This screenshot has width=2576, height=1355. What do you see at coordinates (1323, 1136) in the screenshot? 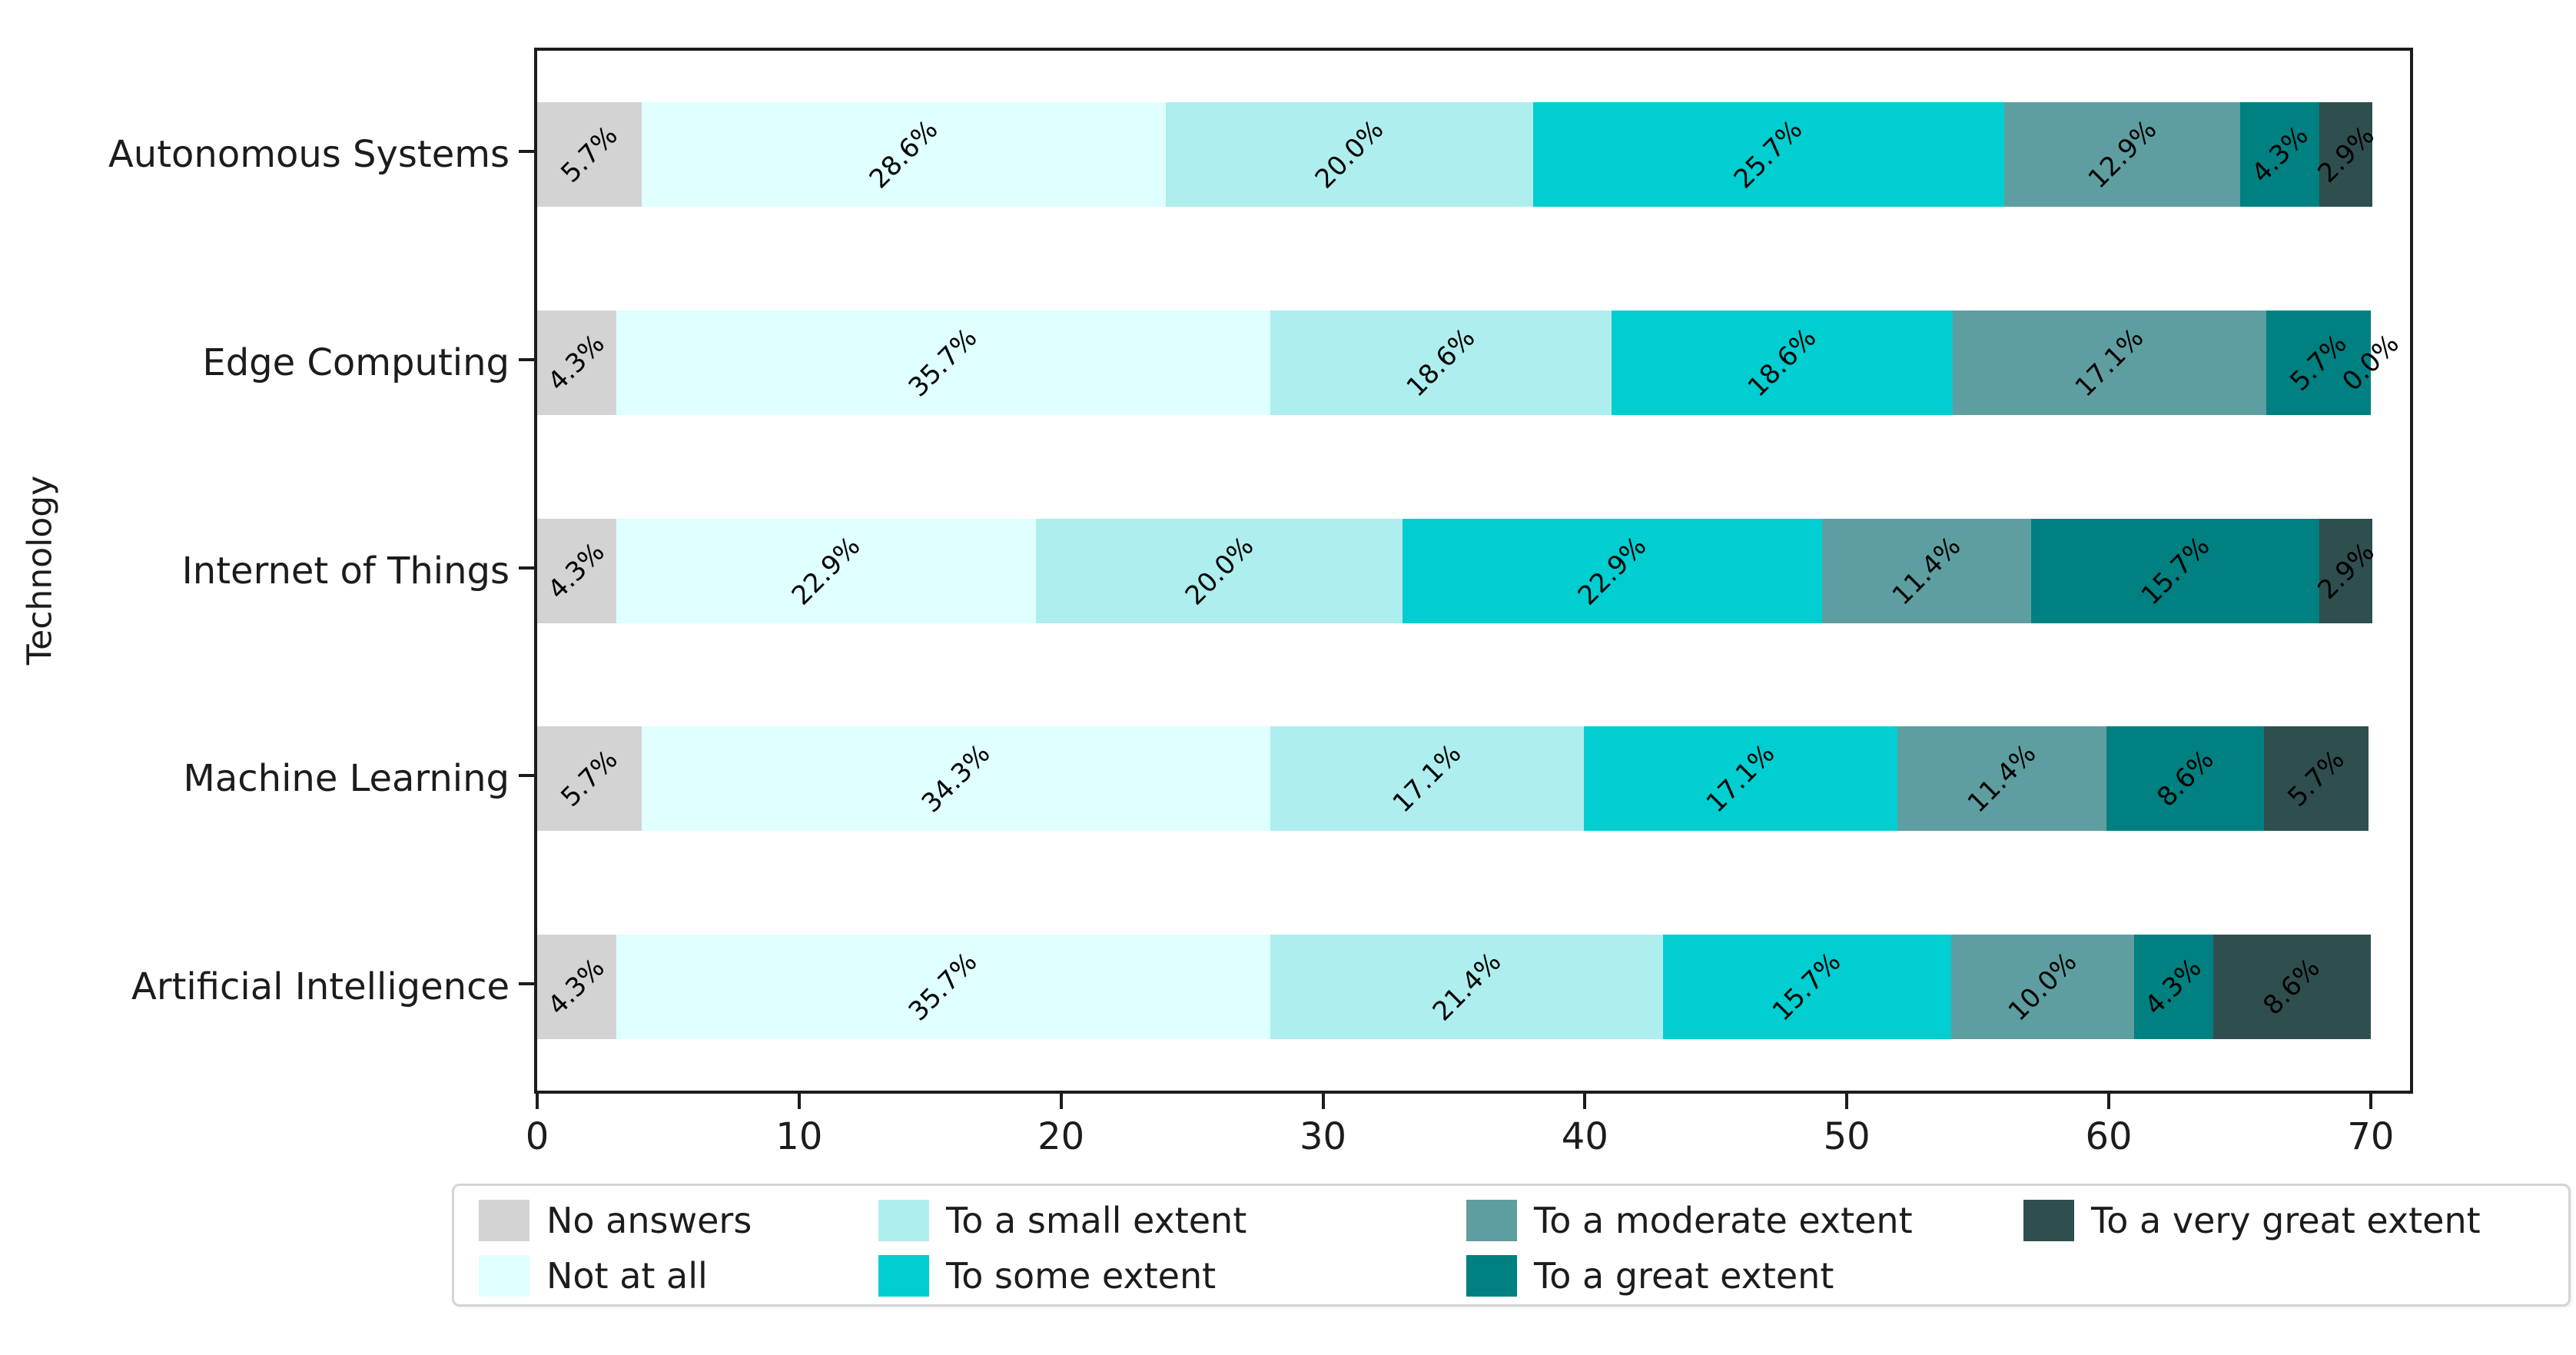
I see `x-tick-label: 30` at bounding box center [1323, 1136].